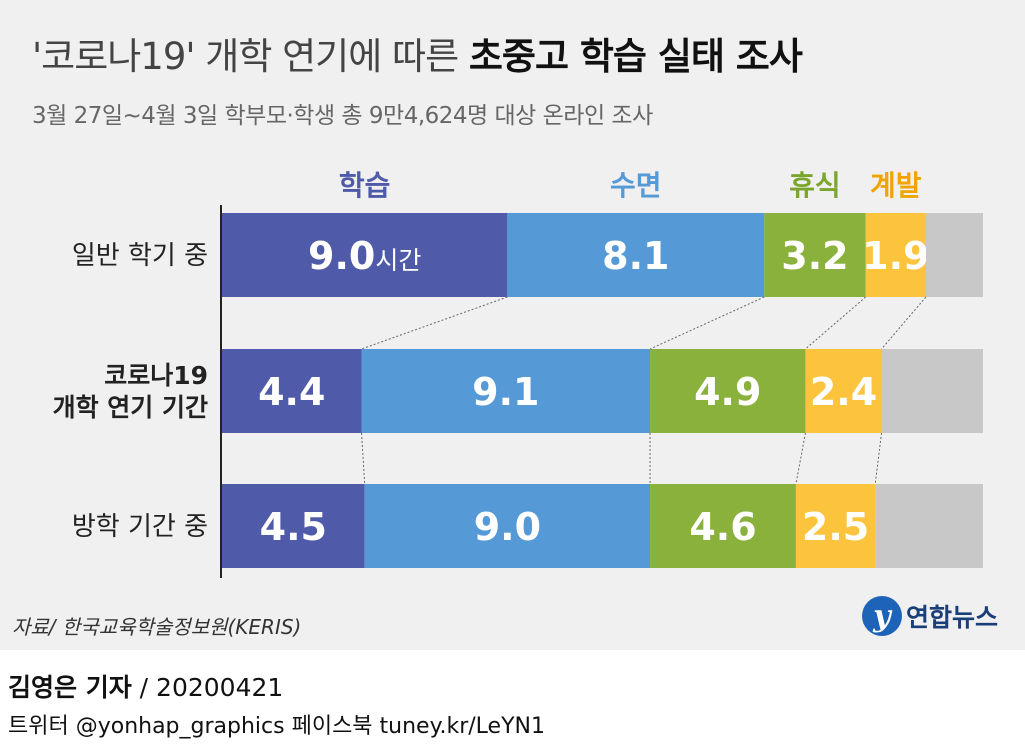 The width and height of the screenshot is (1025, 744). I want to click on bar-학습-2, so click(292, 391).